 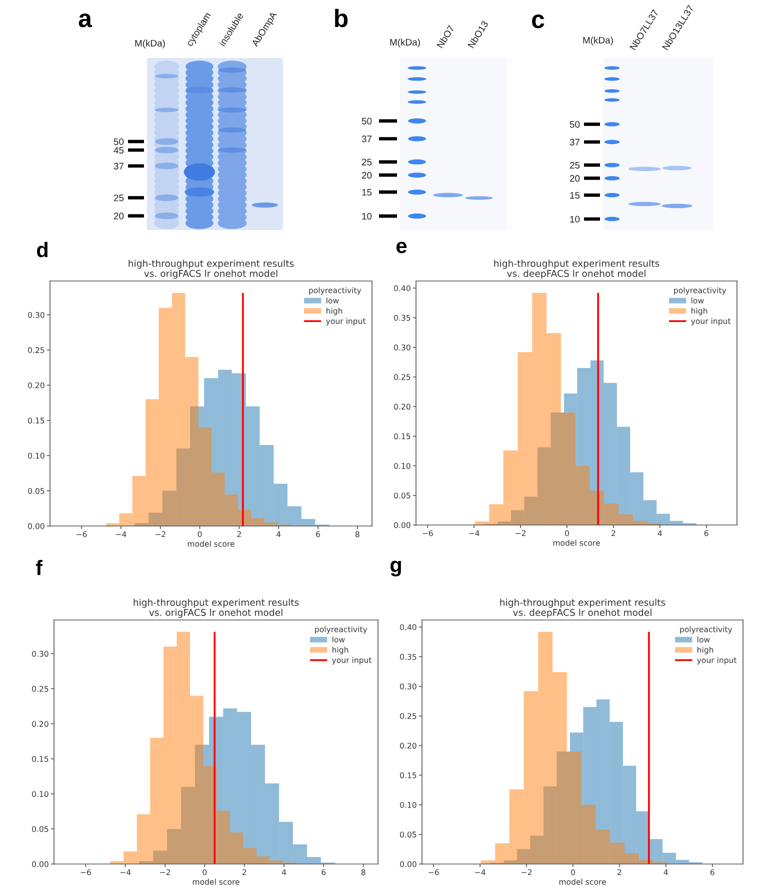 What do you see at coordinates (119, 150) in the screenshot?
I see `y-tick-label: 45` at bounding box center [119, 150].